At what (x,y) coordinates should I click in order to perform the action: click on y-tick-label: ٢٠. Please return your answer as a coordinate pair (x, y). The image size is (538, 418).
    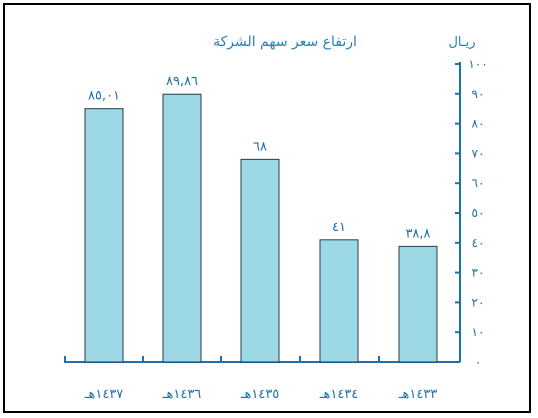
    Looking at the image, I should click on (478, 302).